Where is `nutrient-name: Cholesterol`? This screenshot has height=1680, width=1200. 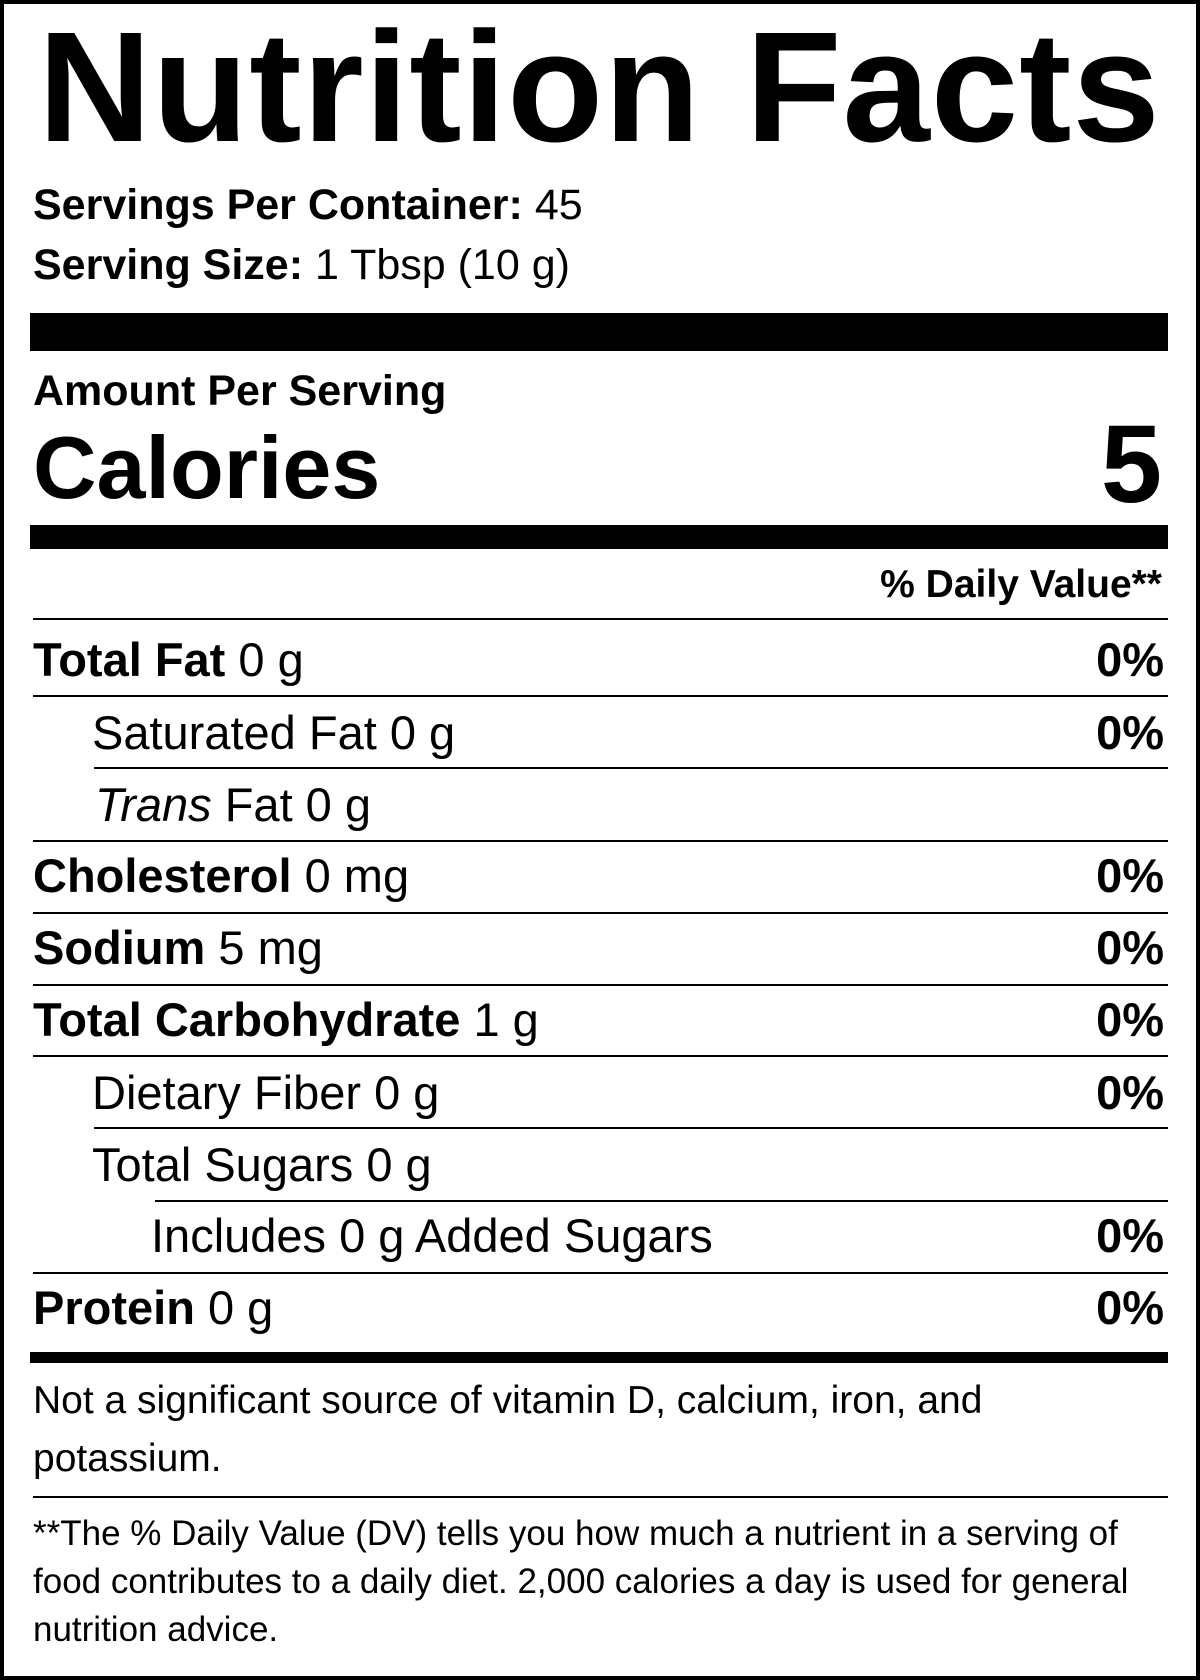 nutrient-name: Cholesterol is located at coordinates (162, 875).